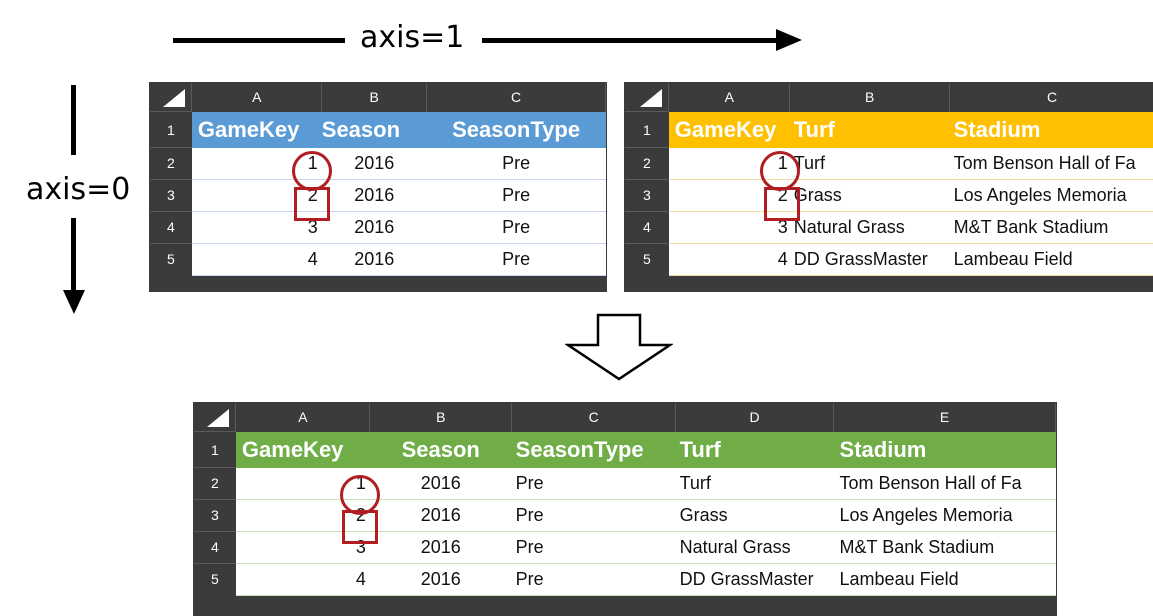 Image resolution: width=1153 pixels, height=616 pixels. I want to click on table-row: 3 2 2016 Pre Grass Los Angeles Memoria, so click(625, 515).